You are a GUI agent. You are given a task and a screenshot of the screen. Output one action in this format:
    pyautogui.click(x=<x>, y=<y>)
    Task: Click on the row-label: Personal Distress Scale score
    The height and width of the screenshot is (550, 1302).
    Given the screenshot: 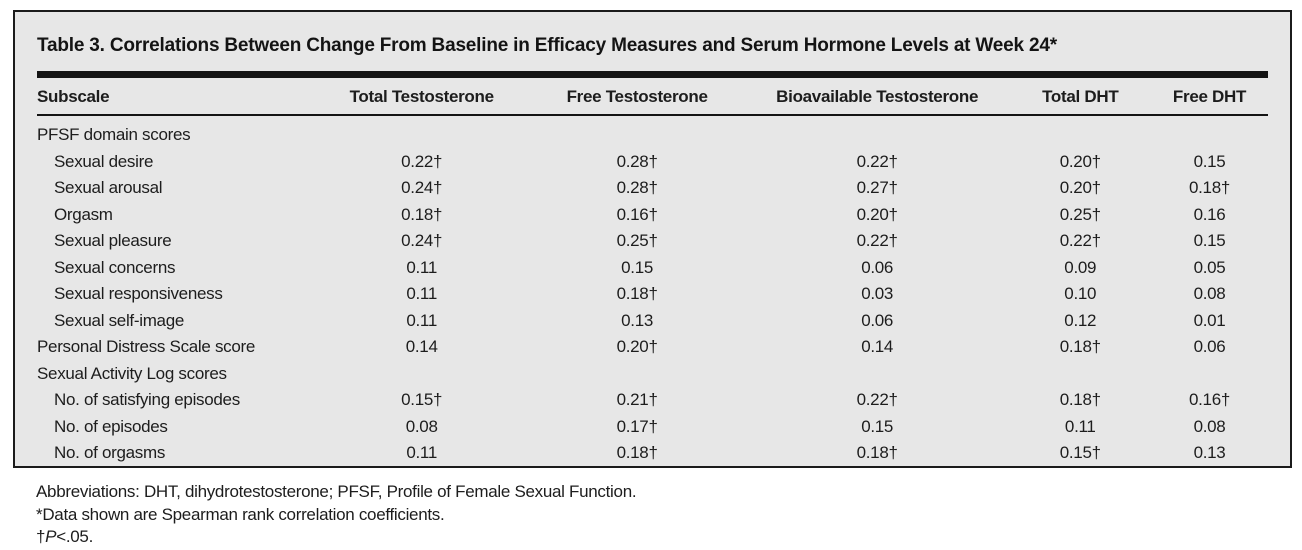 What is the action you would take?
    pyautogui.click(x=146, y=346)
    